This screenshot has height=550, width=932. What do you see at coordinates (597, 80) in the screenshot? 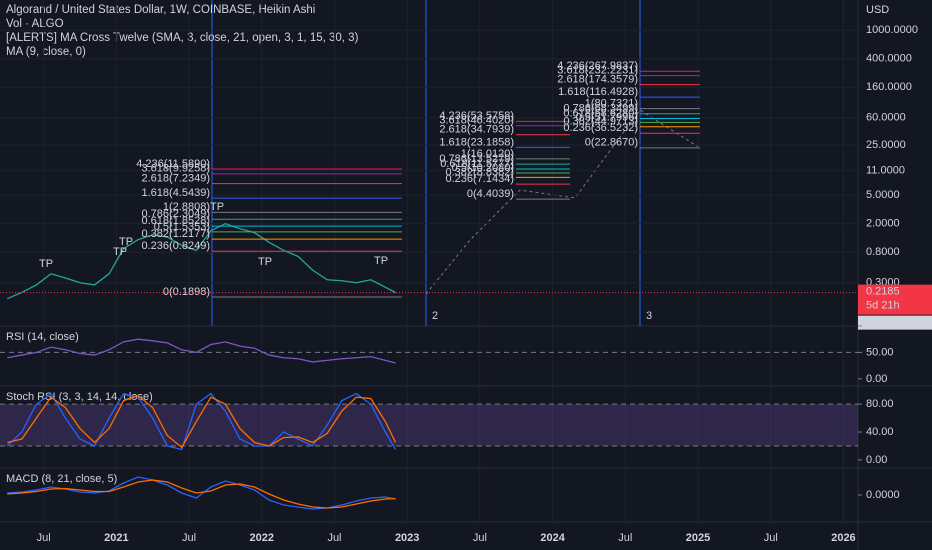
I see `fib-label: 2.618(174.3579)` at bounding box center [597, 80].